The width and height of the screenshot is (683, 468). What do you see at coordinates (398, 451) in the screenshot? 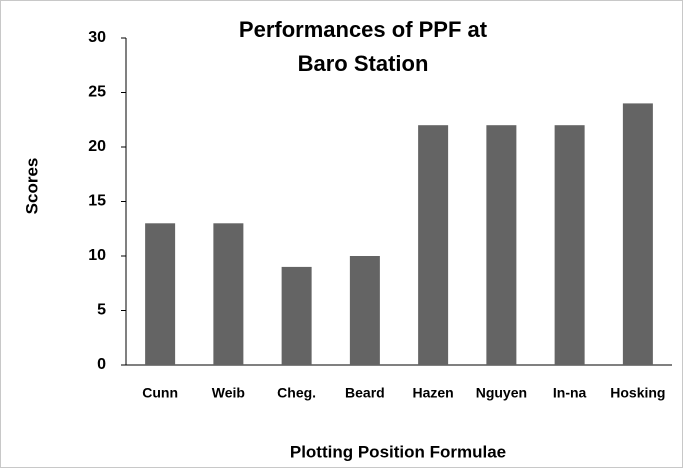
I see `x-axis-title: Plotting Position Formulae` at bounding box center [398, 451].